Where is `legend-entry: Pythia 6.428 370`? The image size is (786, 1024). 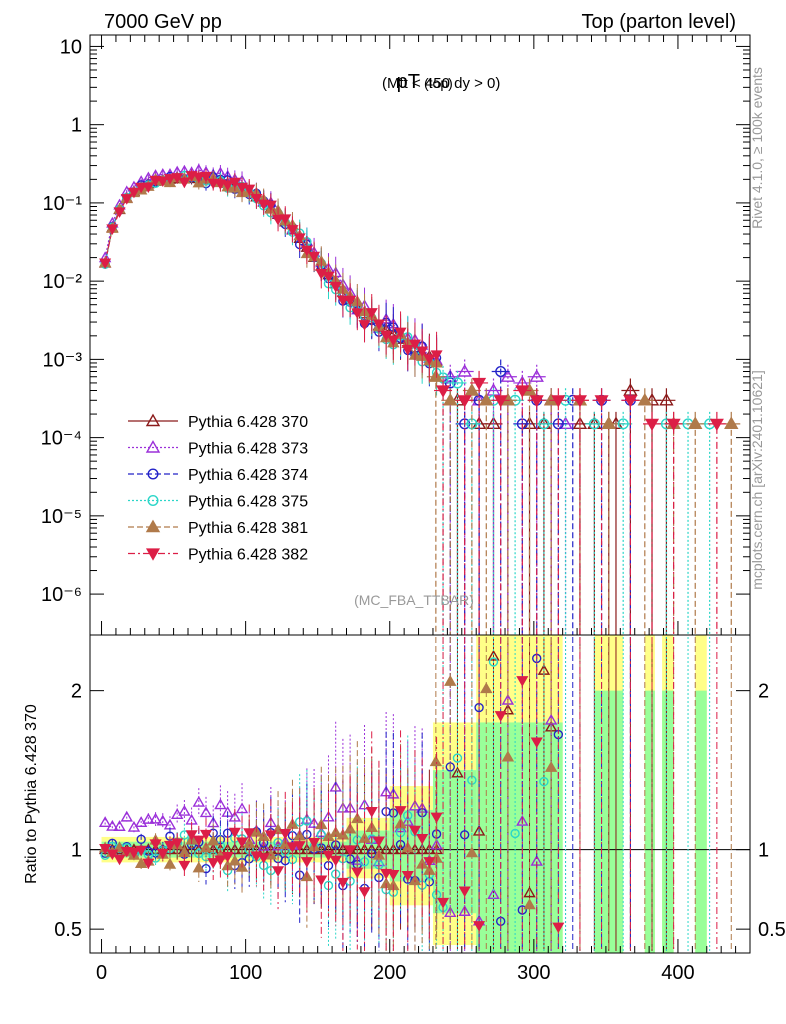
legend-entry: Pythia 6.428 370 is located at coordinates (218, 422).